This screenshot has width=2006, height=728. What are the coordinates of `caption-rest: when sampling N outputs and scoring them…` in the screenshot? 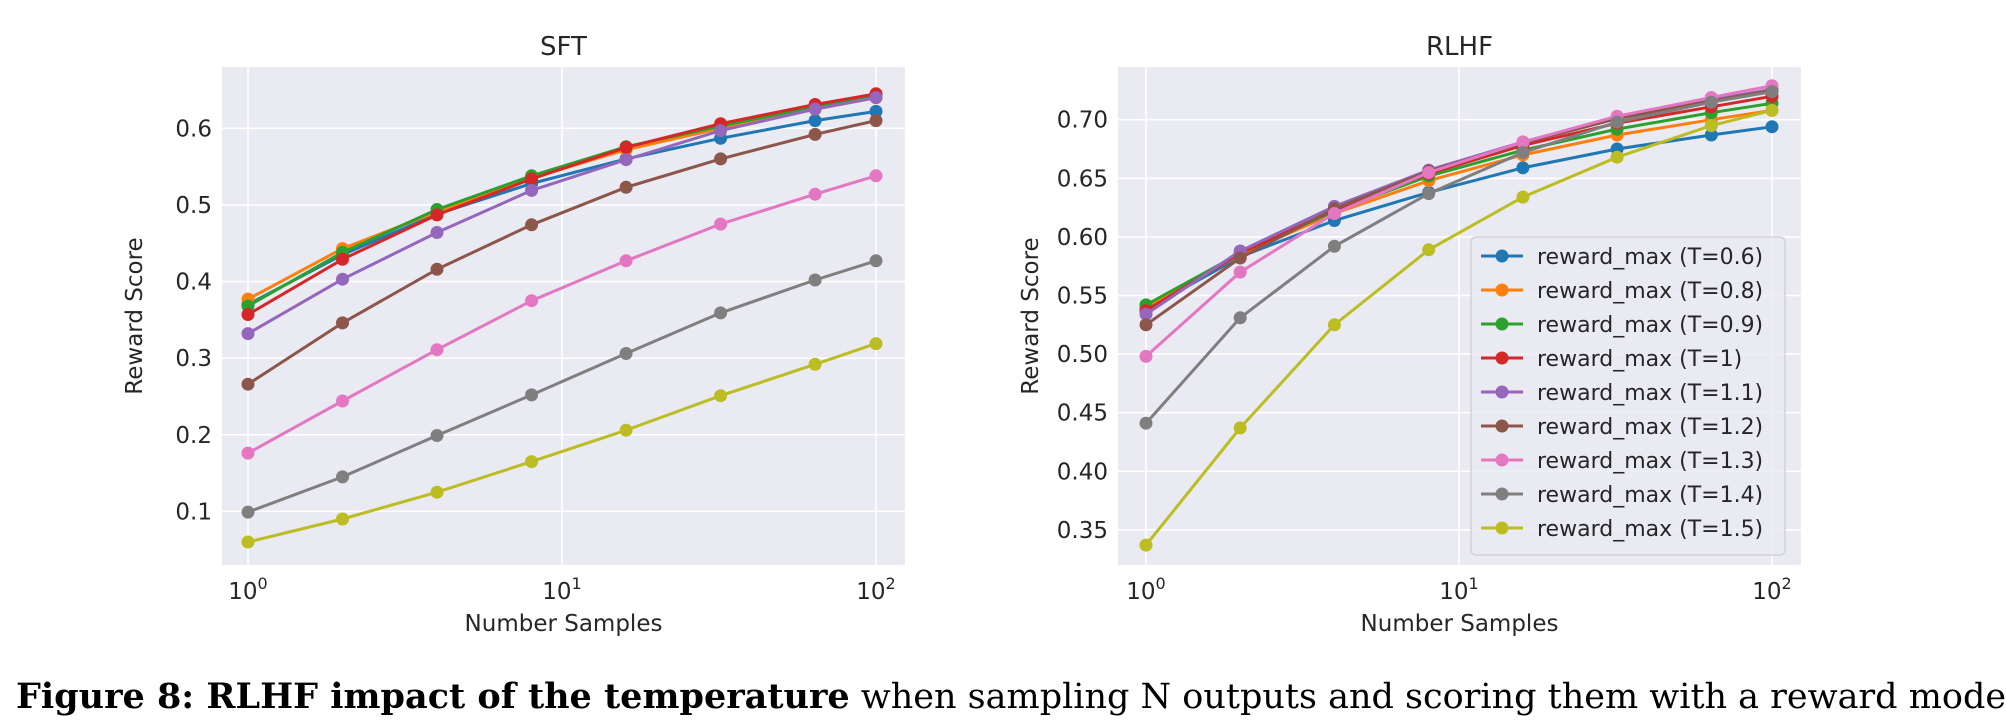 It's located at (1427, 697).